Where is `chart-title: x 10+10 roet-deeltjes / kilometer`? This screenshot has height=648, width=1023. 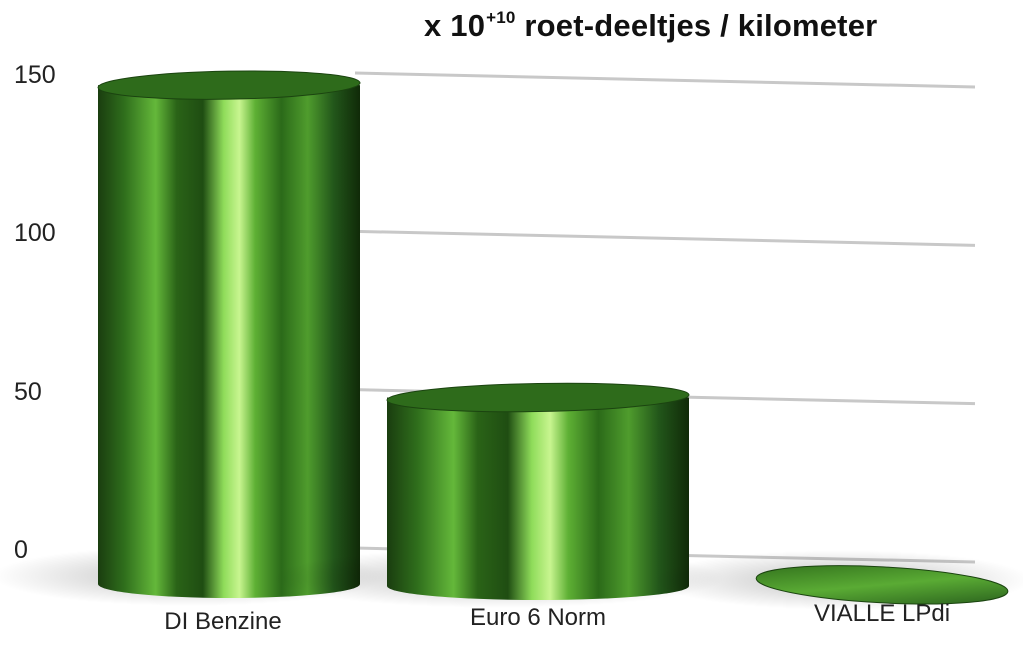 chart-title: x 10+10 roet-deeltjes / kilometer is located at coordinates (650, 26).